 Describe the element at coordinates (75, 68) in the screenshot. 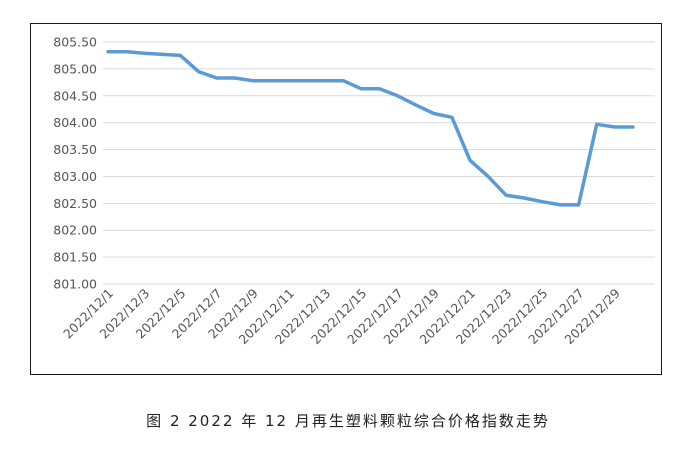

I see `y-tick-label: 805.00` at that location.